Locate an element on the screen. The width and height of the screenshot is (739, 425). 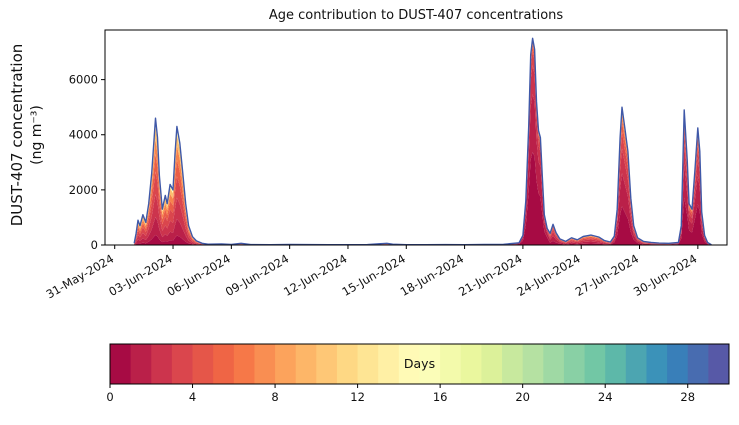
colorbar-border is located at coordinates (419, 364).